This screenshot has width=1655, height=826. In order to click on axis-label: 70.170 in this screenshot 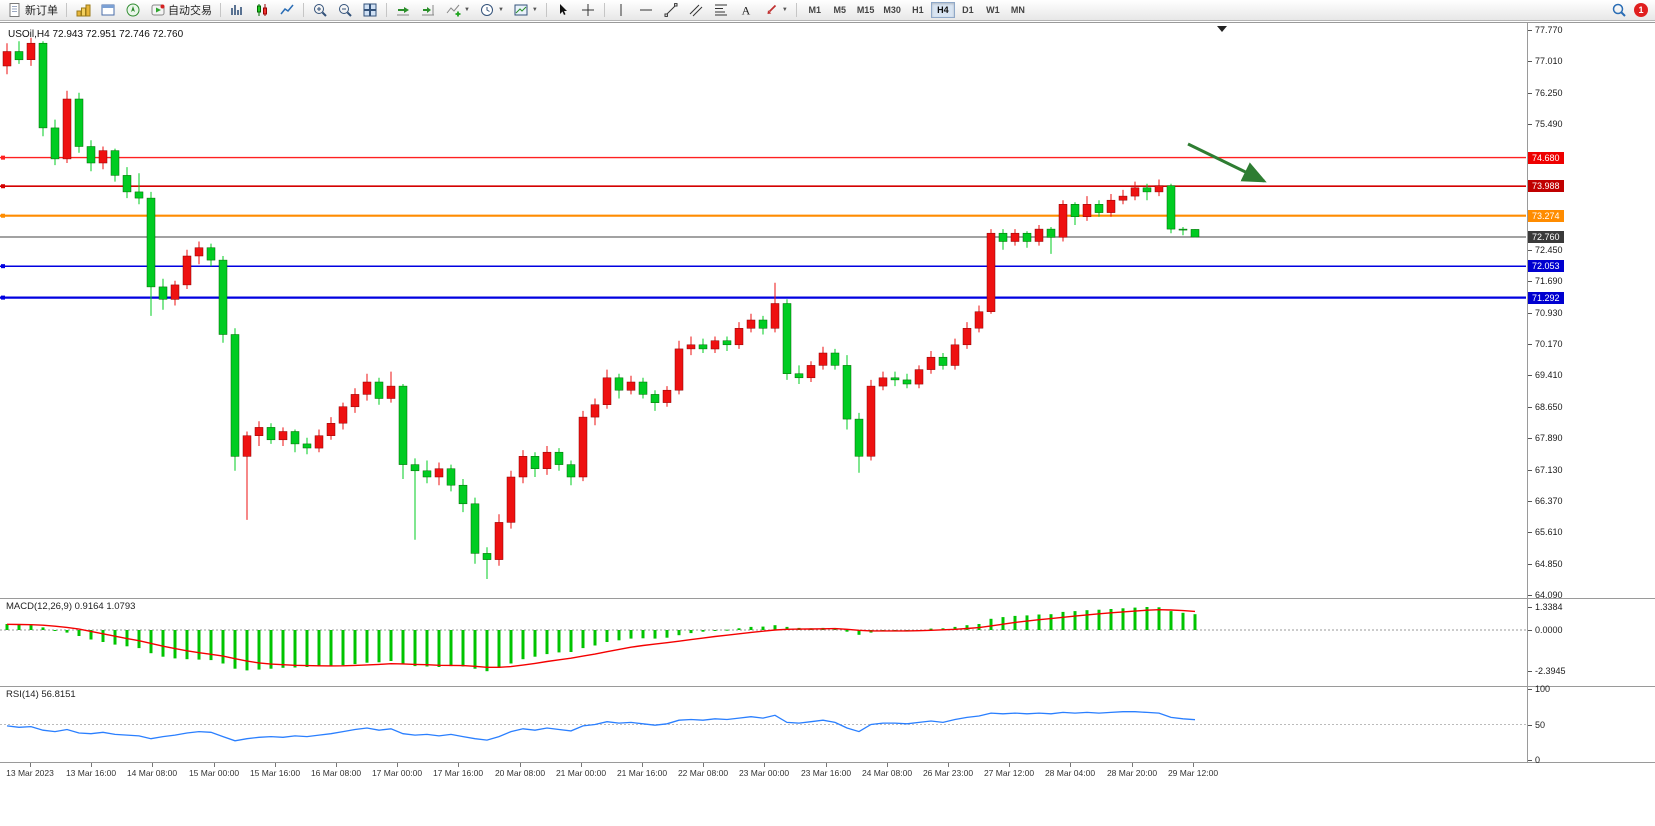, I will do `click(1549, 344)`.